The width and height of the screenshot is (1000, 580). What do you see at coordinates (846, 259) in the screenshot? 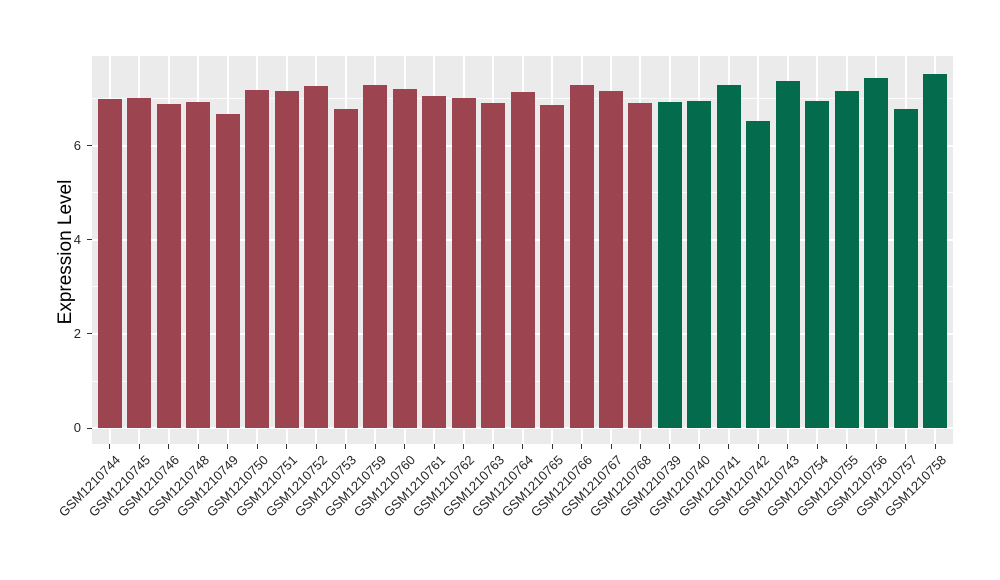
I see `bar-GSM1210755` at bounding box center [846, 259].